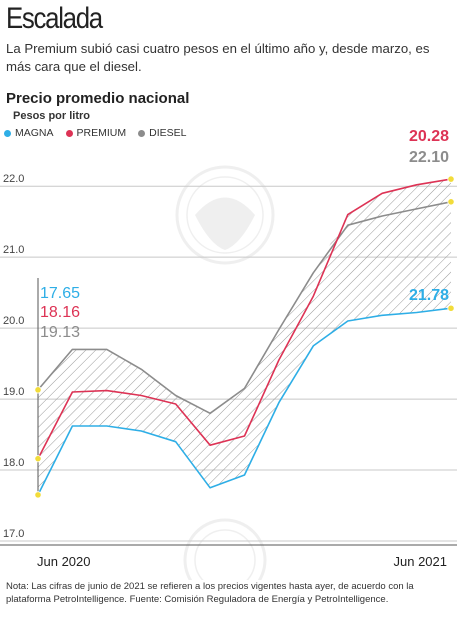  What do you see at coordinates (54, 18) in the screenshot?
I see `chart-title: Escalada` at bounding box center [54, 18].